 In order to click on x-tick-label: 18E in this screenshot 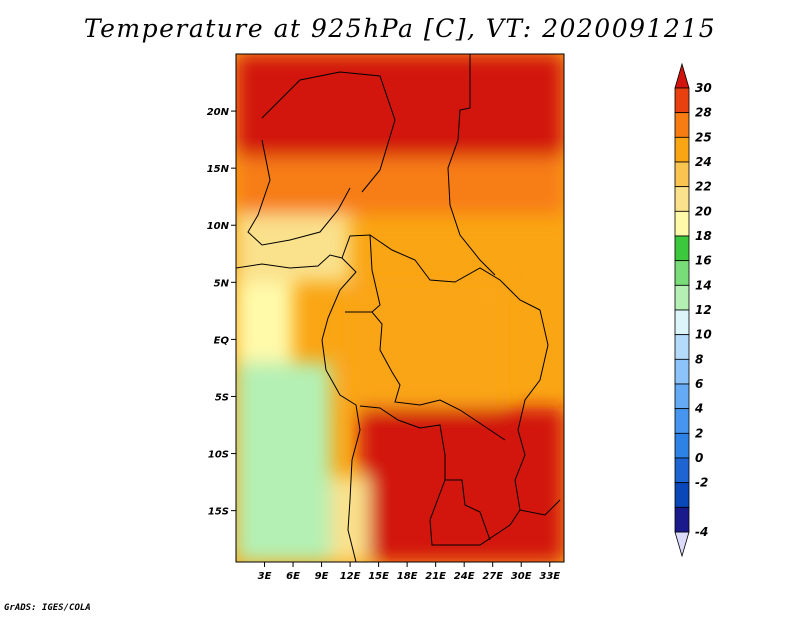, I will do `click(407, 576)`.